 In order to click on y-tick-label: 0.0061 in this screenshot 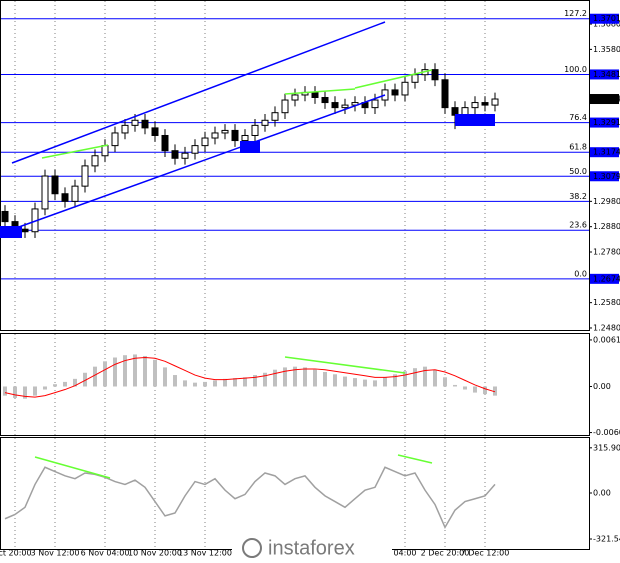, I will do `click(606, 339)`.